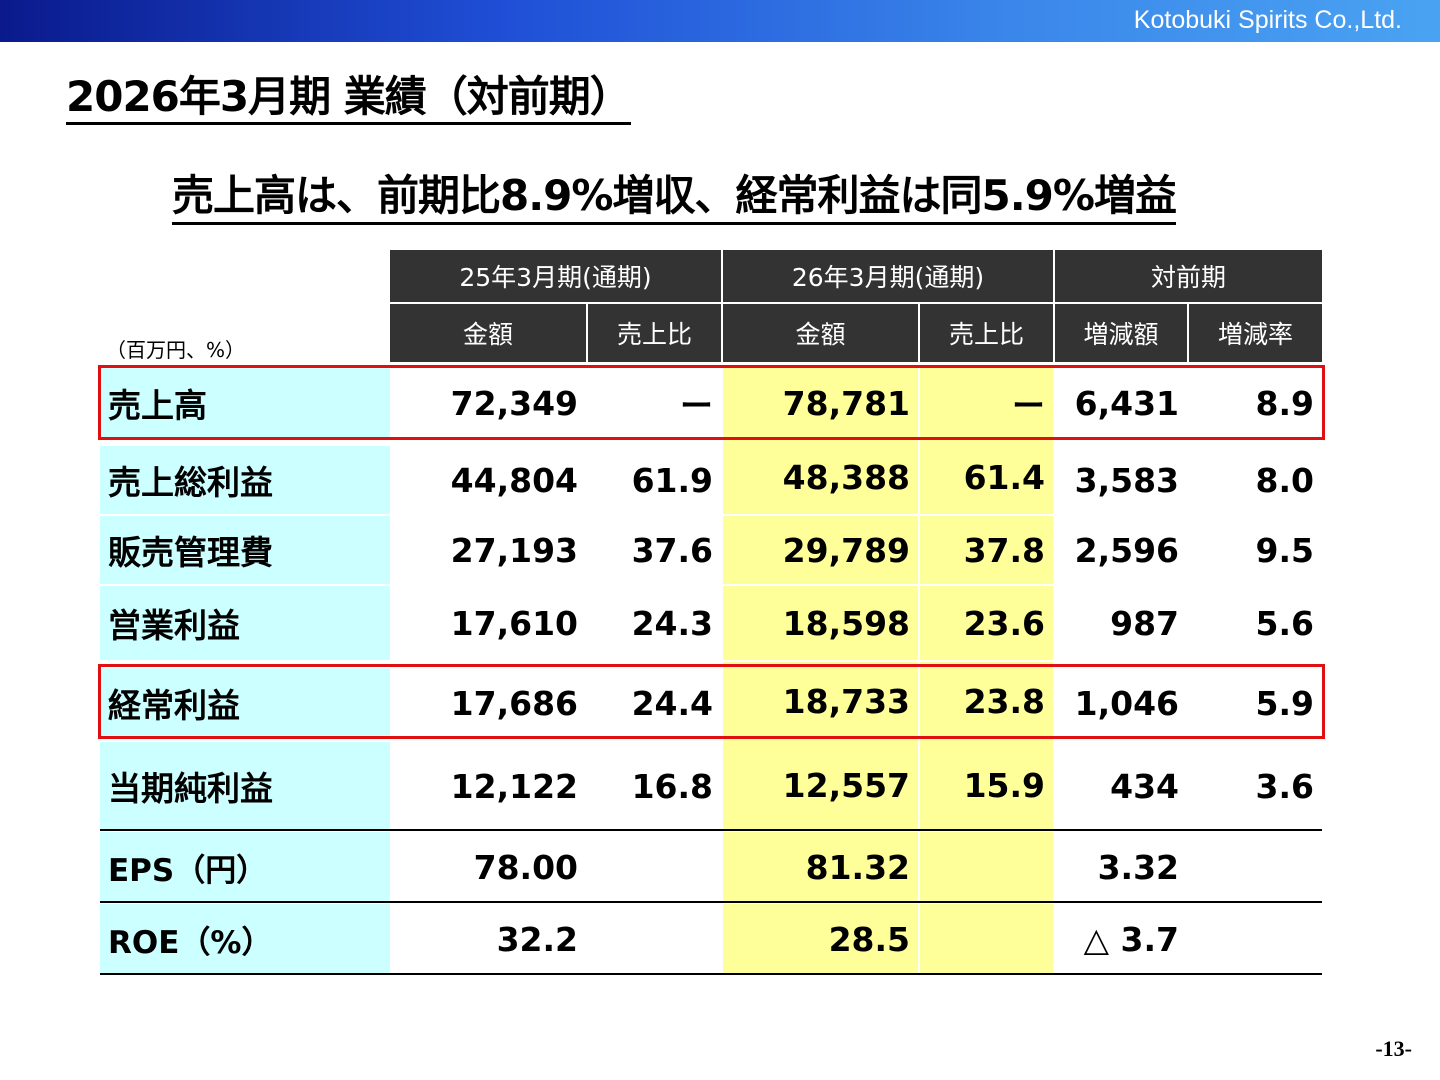 This screenshot has height=1080, width=1440. Describe the element at coordinates (1284, 786) in the screenshot. I see `change-rate: 3.6` at that location.